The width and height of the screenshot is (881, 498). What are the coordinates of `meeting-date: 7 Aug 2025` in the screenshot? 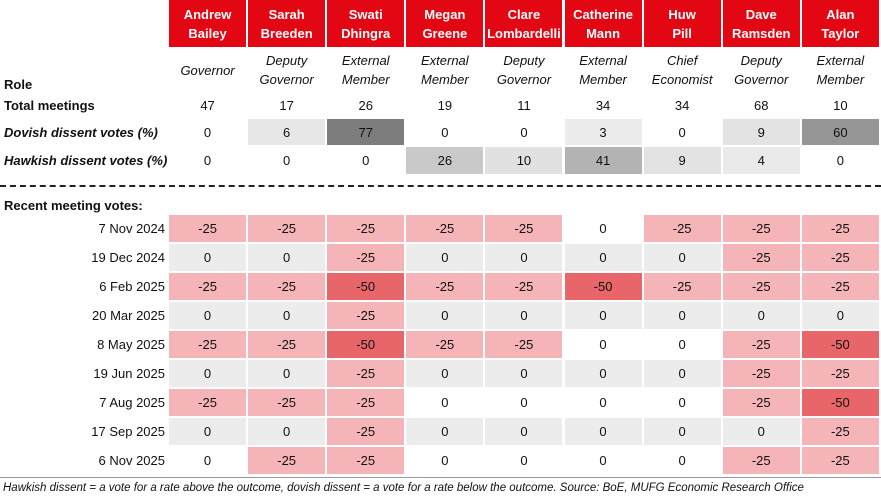 It's located at (84, 402).